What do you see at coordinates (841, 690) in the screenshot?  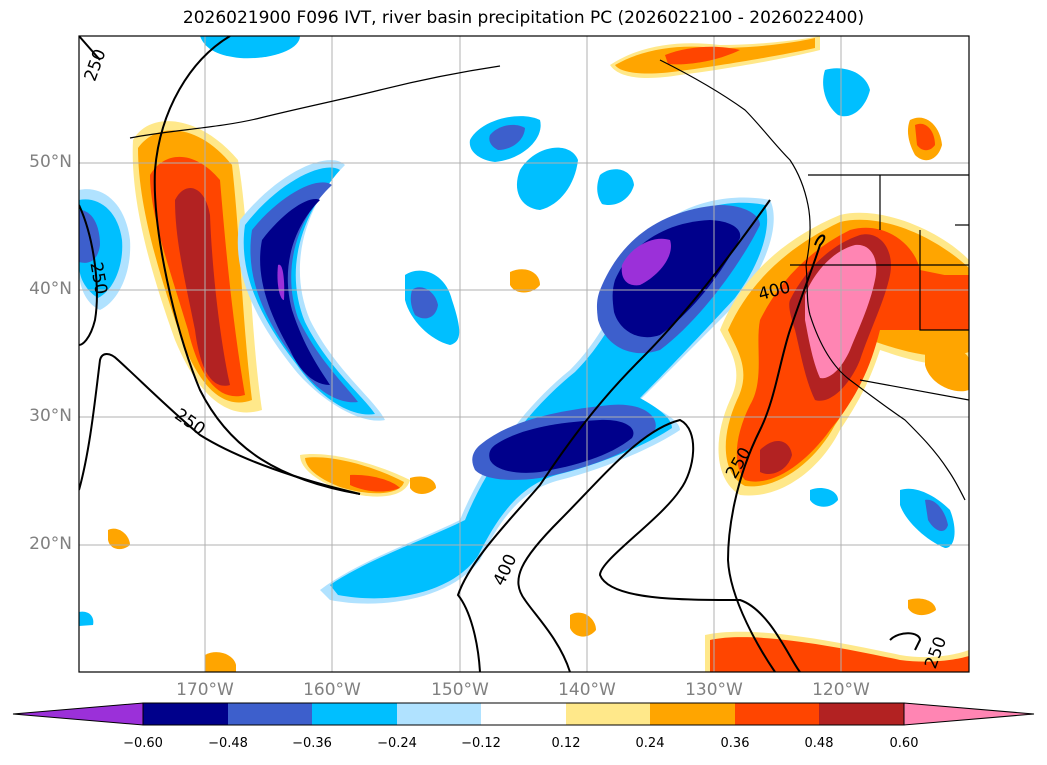 I see `lon-label: 120°W` at bounding box center [841, 690].